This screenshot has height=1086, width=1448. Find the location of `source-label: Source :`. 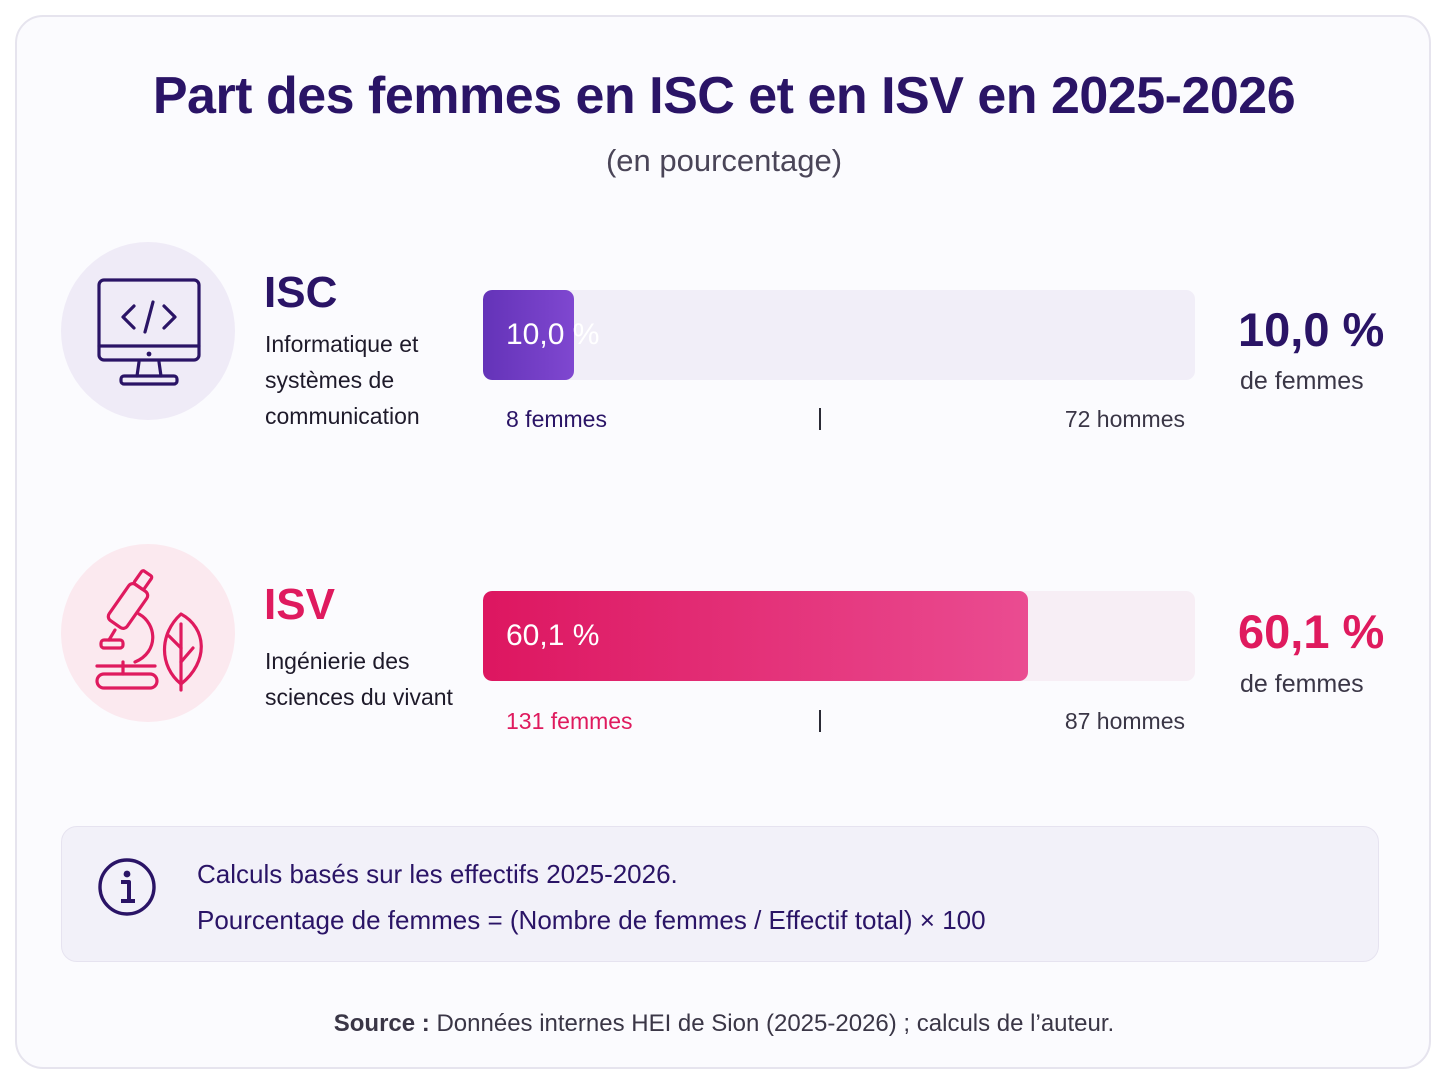

source-label: Source : is located at coordinates (381, 1023).